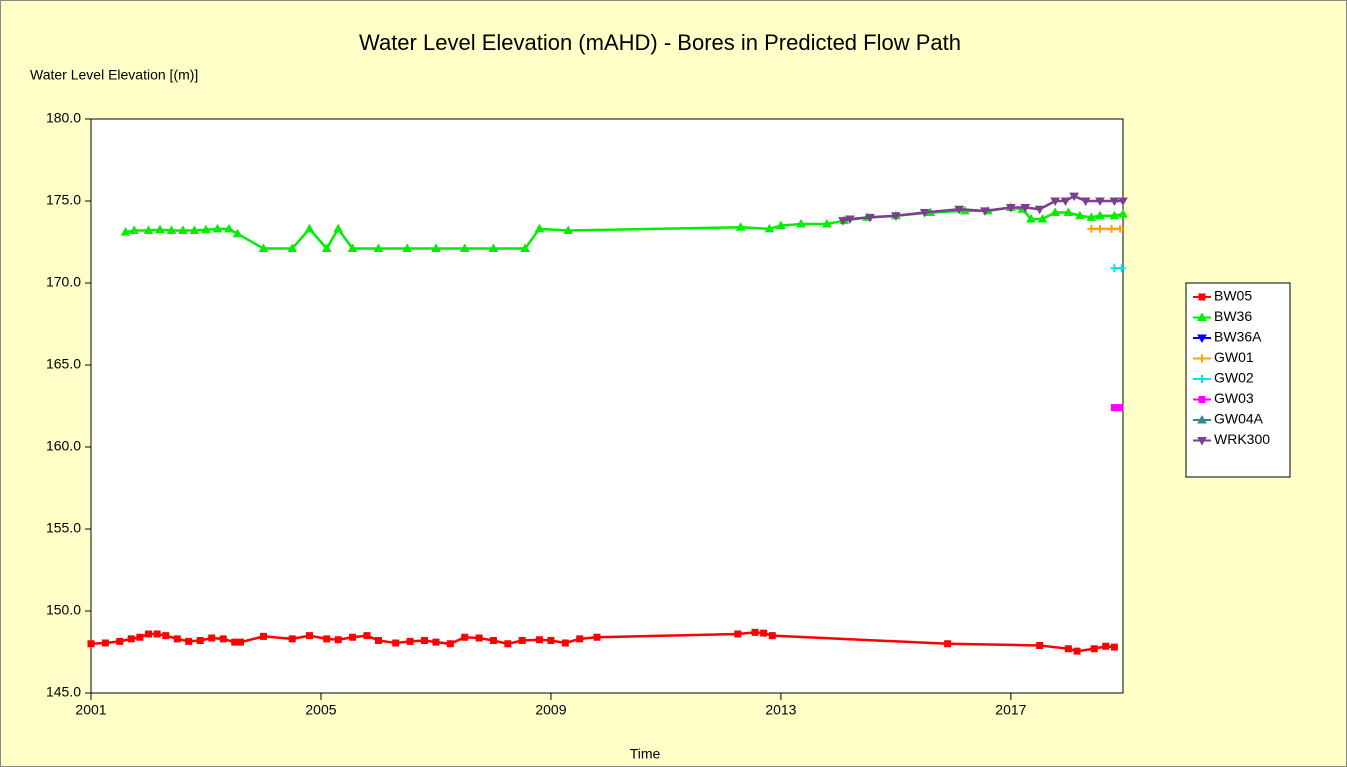  I want to click on x-tick-label: 2009, so click(550, 710).